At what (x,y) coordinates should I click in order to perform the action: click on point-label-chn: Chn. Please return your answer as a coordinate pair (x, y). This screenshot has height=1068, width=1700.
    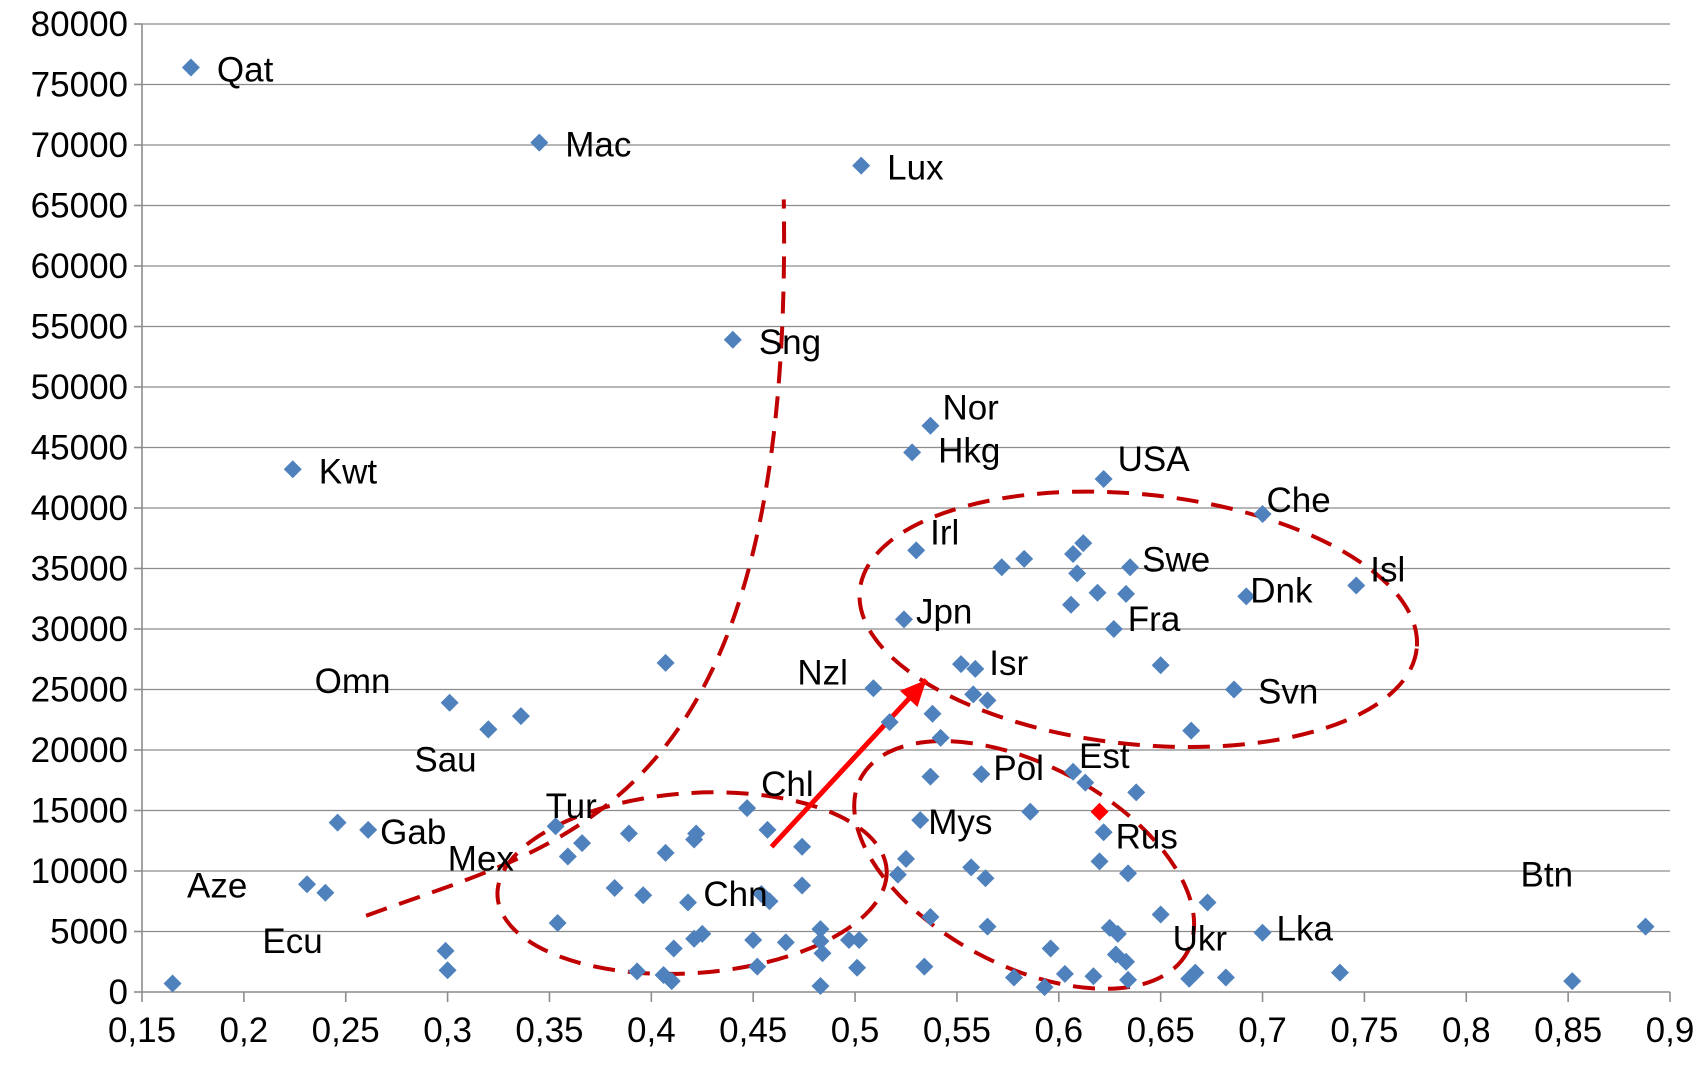
    Looking at the image, I should click on (735, 894).